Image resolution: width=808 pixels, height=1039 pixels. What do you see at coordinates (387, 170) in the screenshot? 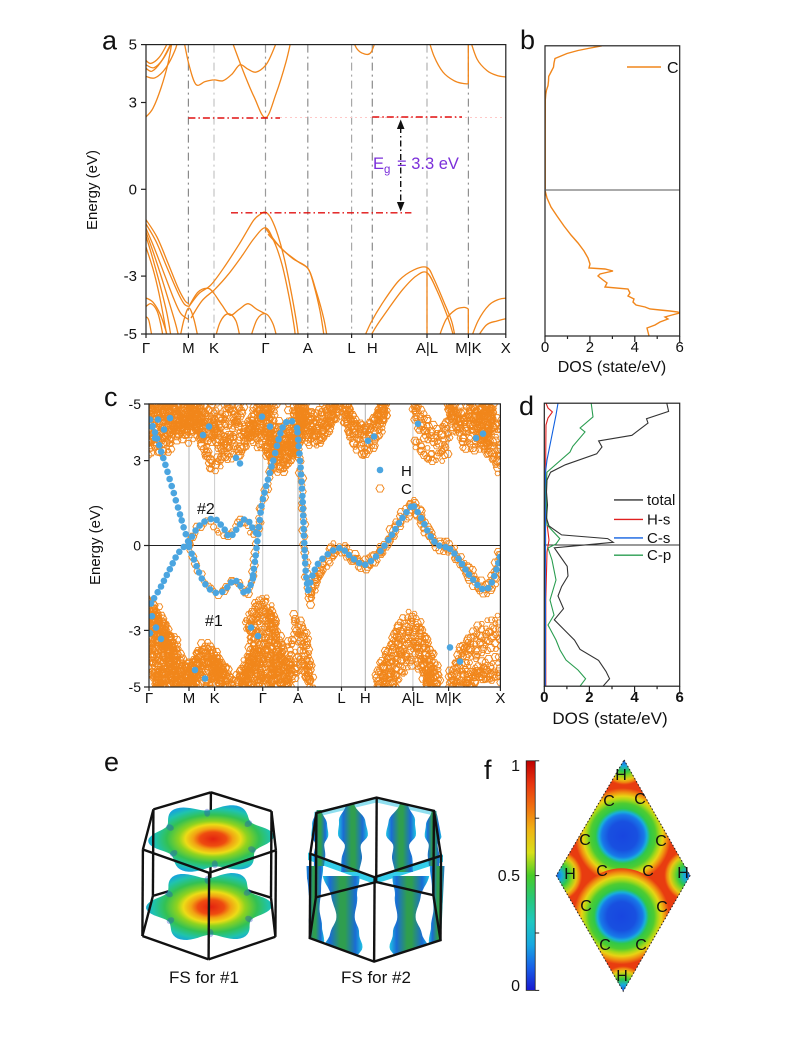
I see `svg-text: g` at bounding box center [387, 170].